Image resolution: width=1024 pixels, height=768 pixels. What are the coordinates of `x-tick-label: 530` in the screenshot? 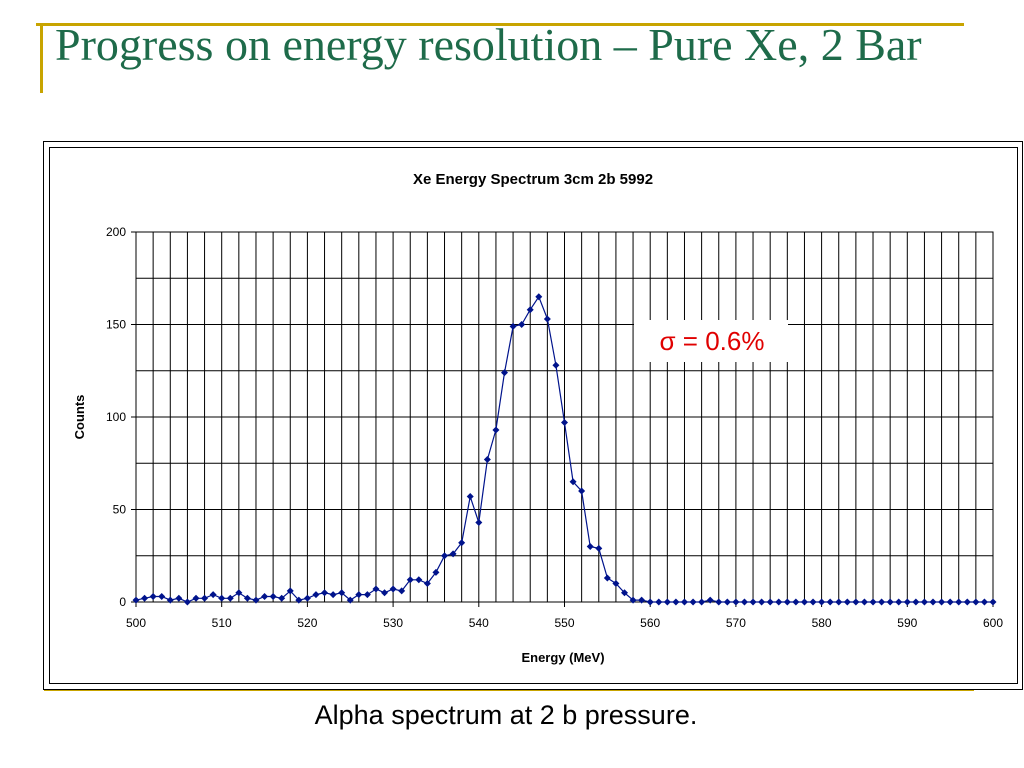 It's located at (393, 623).